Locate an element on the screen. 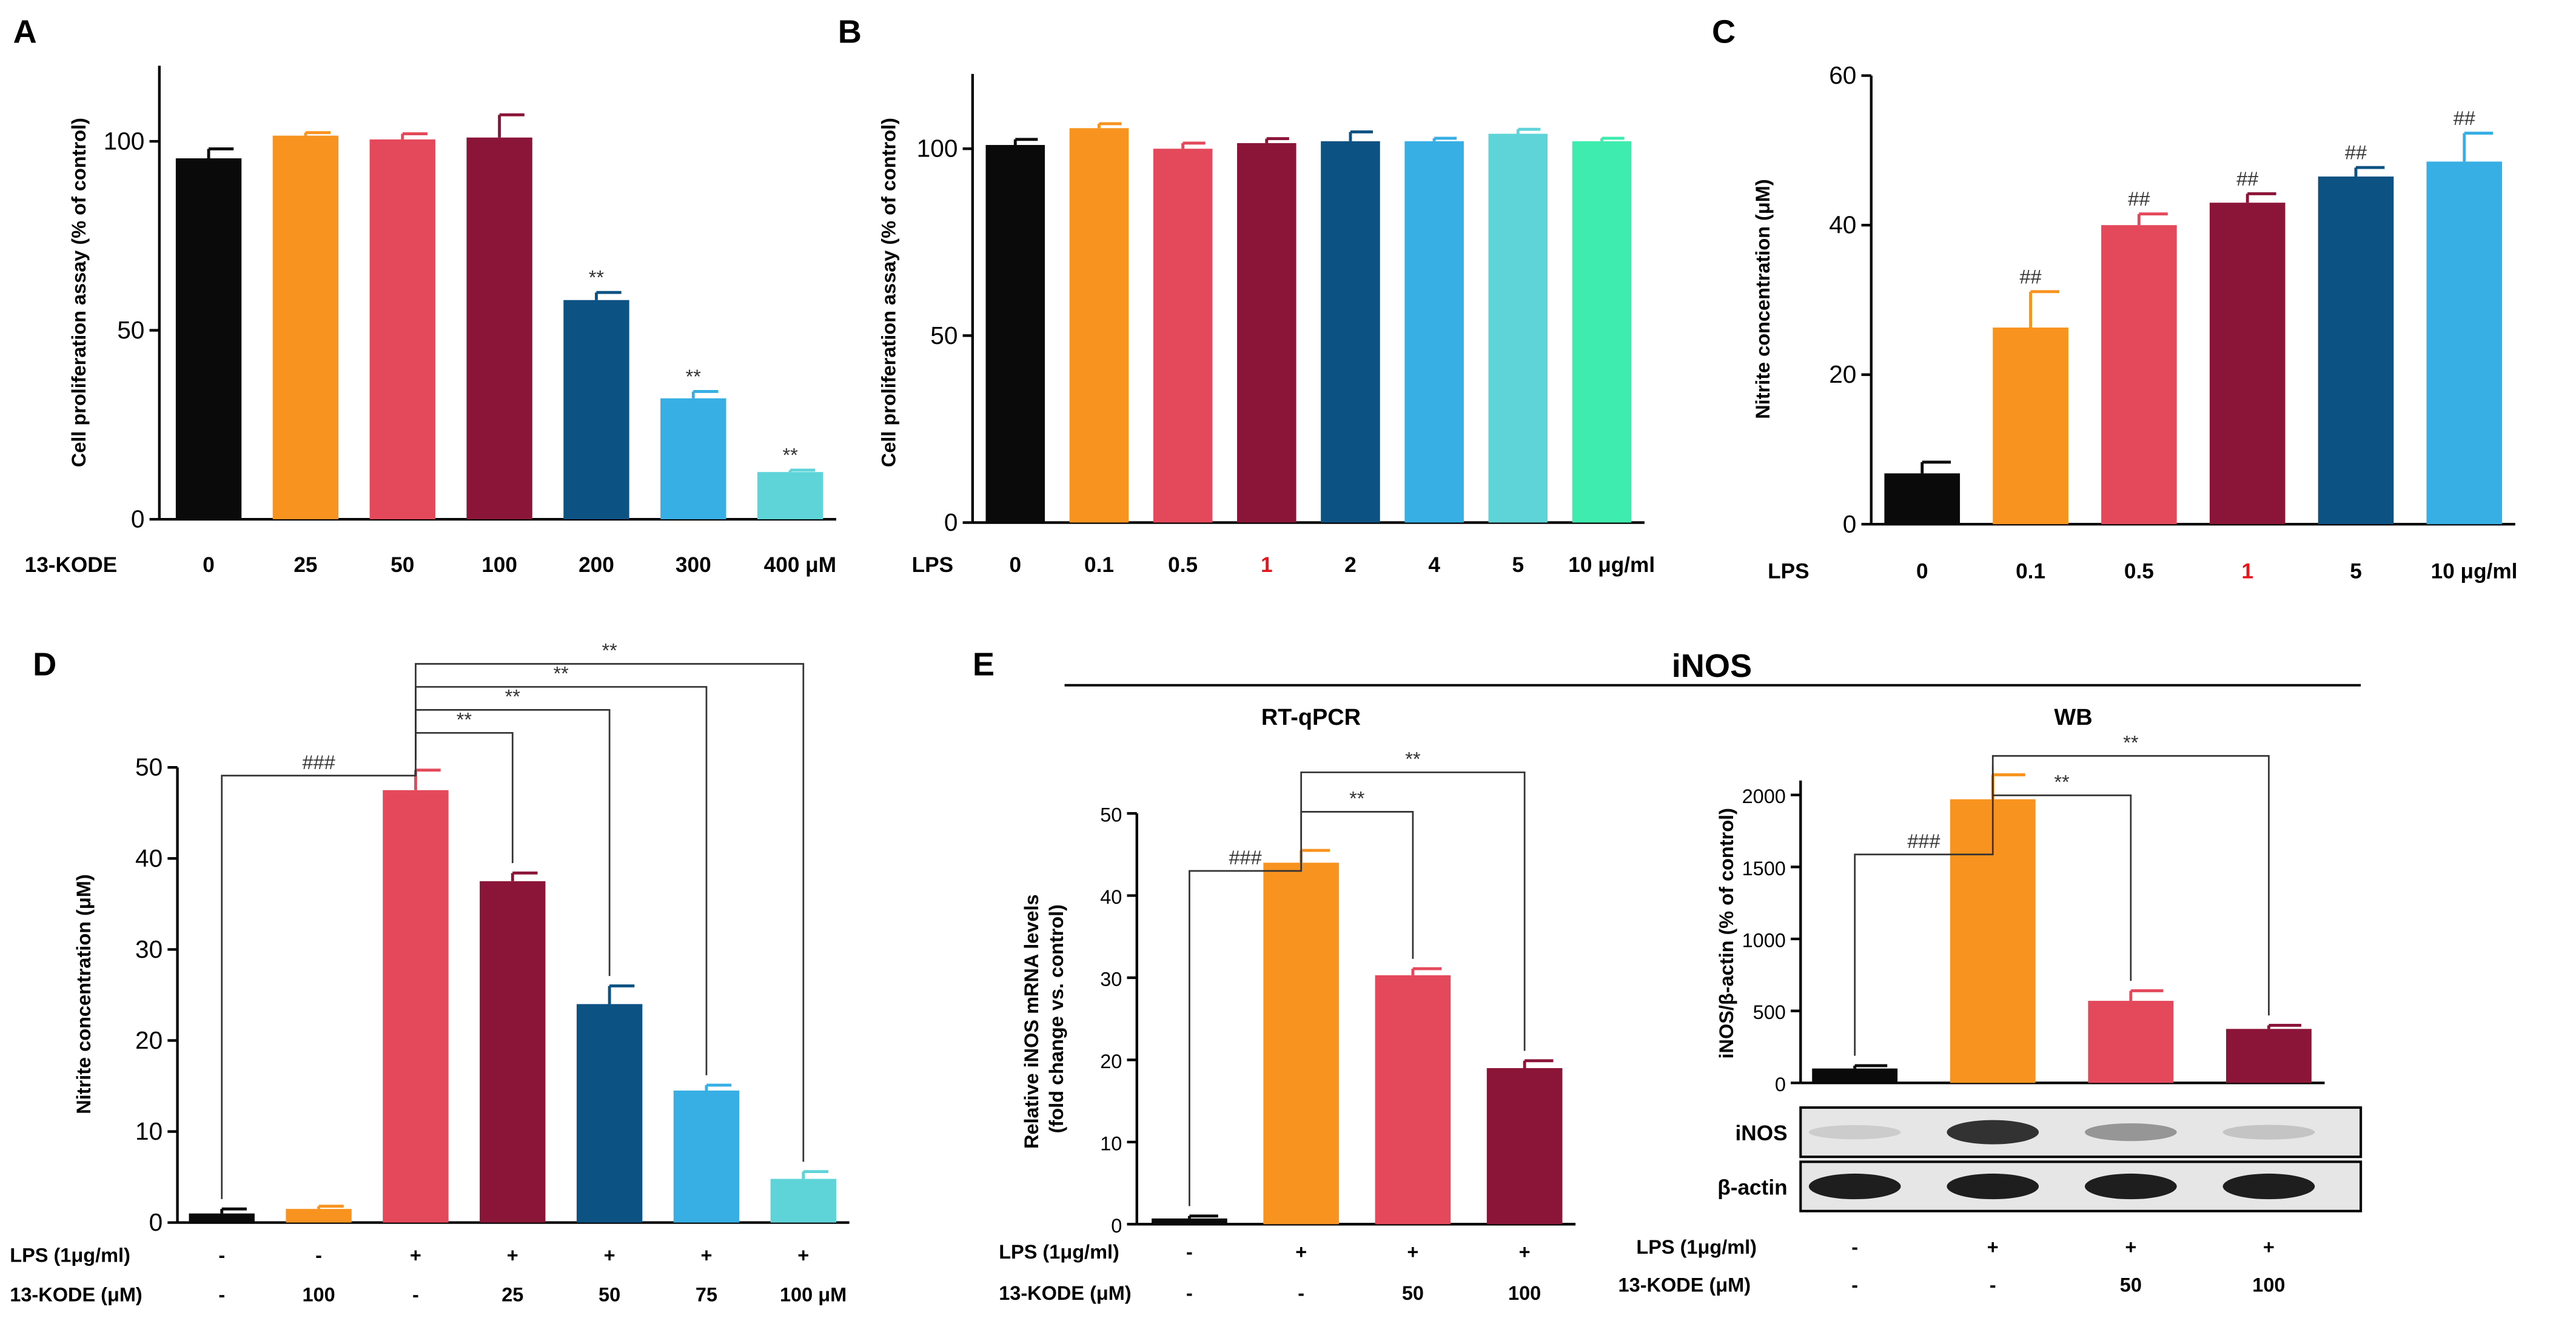  y-tick-label-e2: 2000 is located at coordinates (1764, 796).